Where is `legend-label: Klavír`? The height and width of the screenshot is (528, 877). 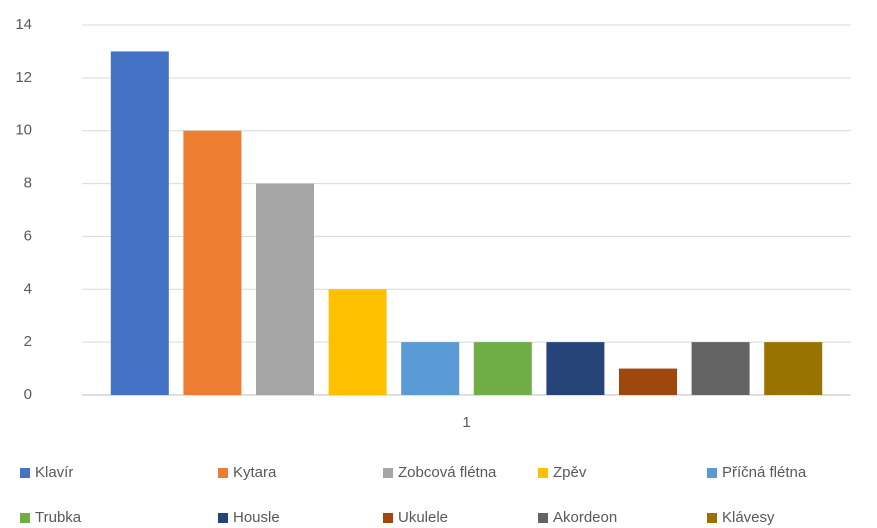
legend-label: Klavír is located at coordinates (54, 472).